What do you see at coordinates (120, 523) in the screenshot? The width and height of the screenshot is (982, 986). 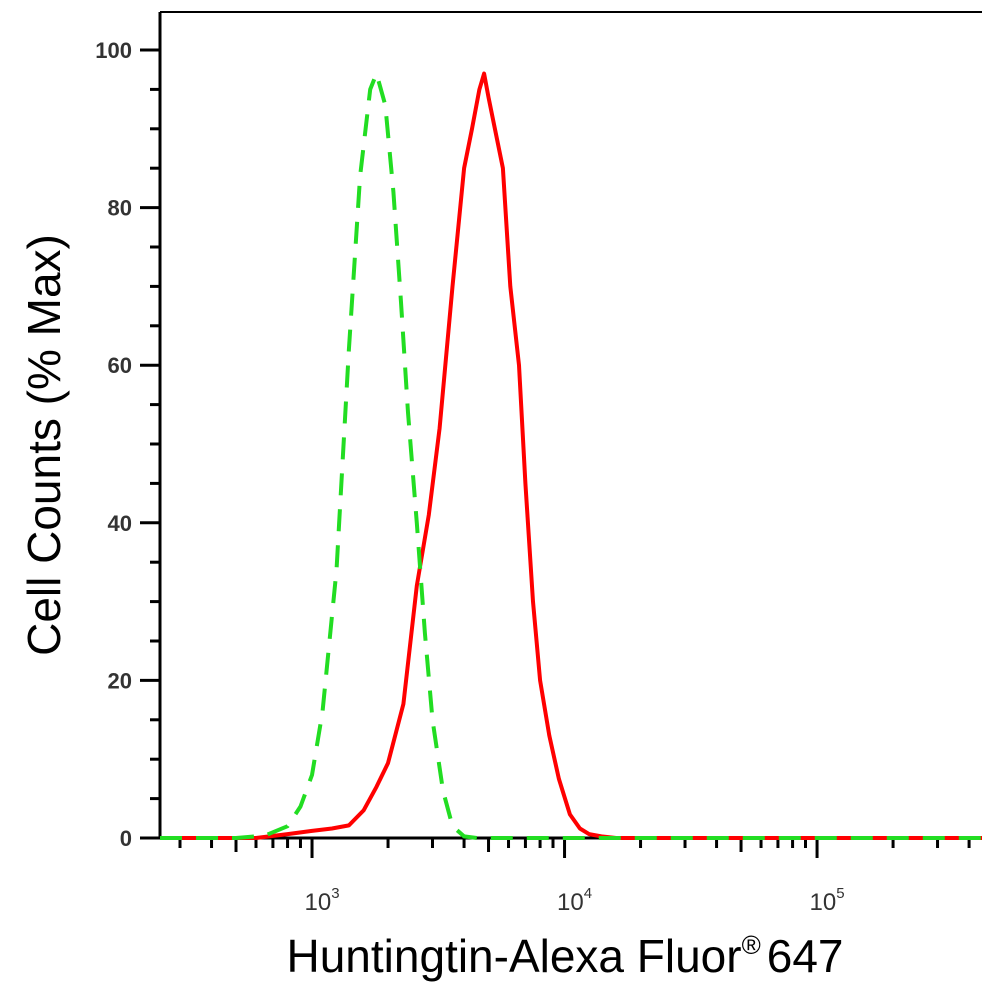 I see `y-tick-label: 40` at bounding box center [120, 523].